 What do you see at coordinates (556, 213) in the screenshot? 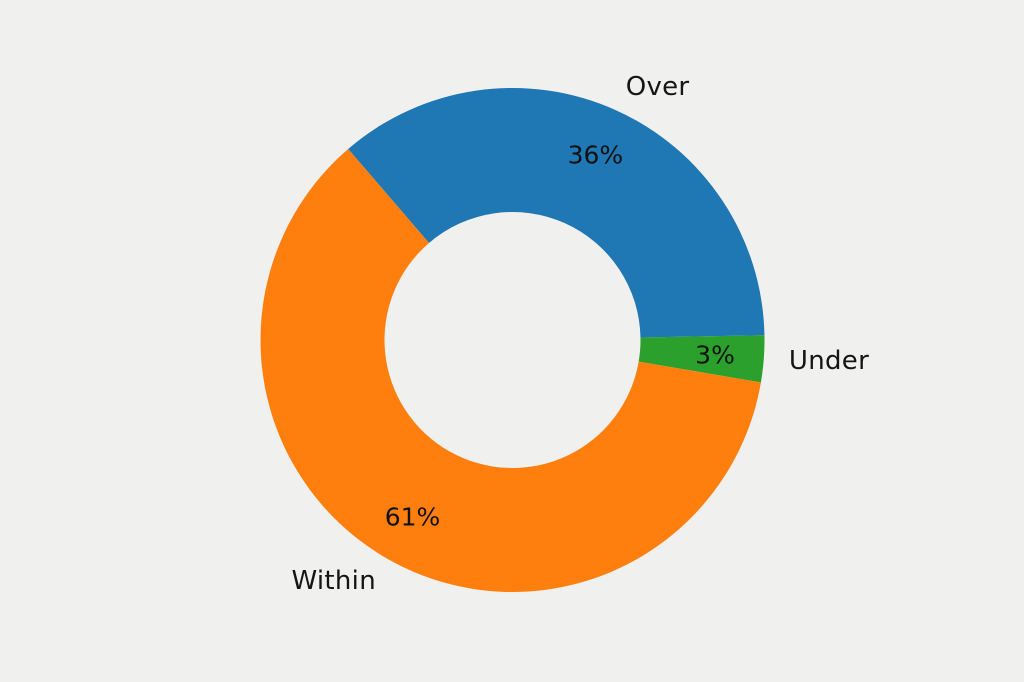
I see `segment-over` at bounding box center [556, 213].